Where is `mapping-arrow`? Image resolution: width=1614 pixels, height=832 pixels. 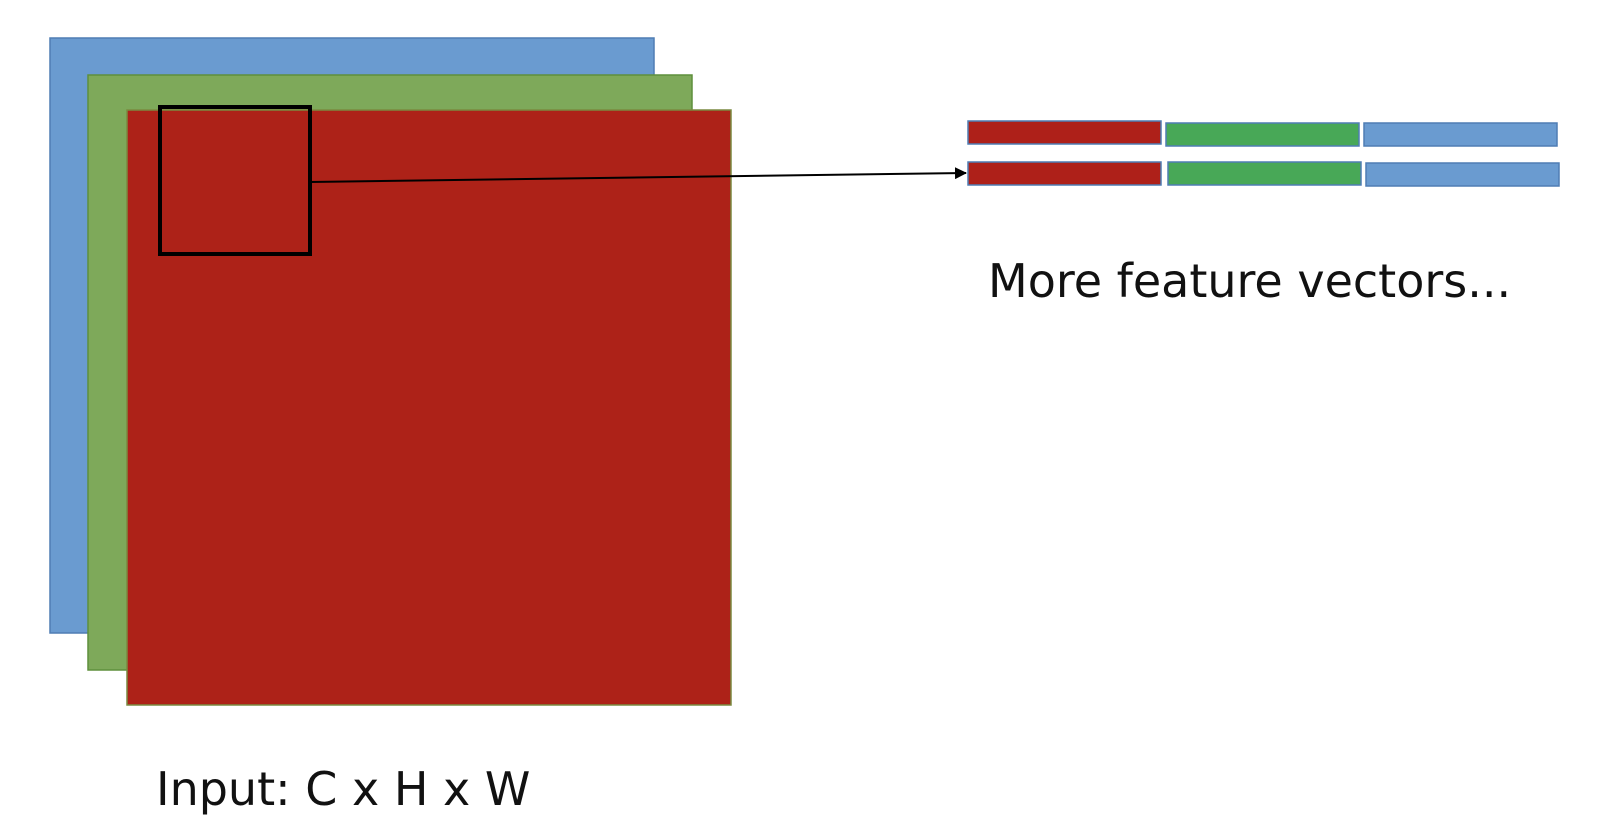 mapping-arrow is located at coordinates (638, 175).